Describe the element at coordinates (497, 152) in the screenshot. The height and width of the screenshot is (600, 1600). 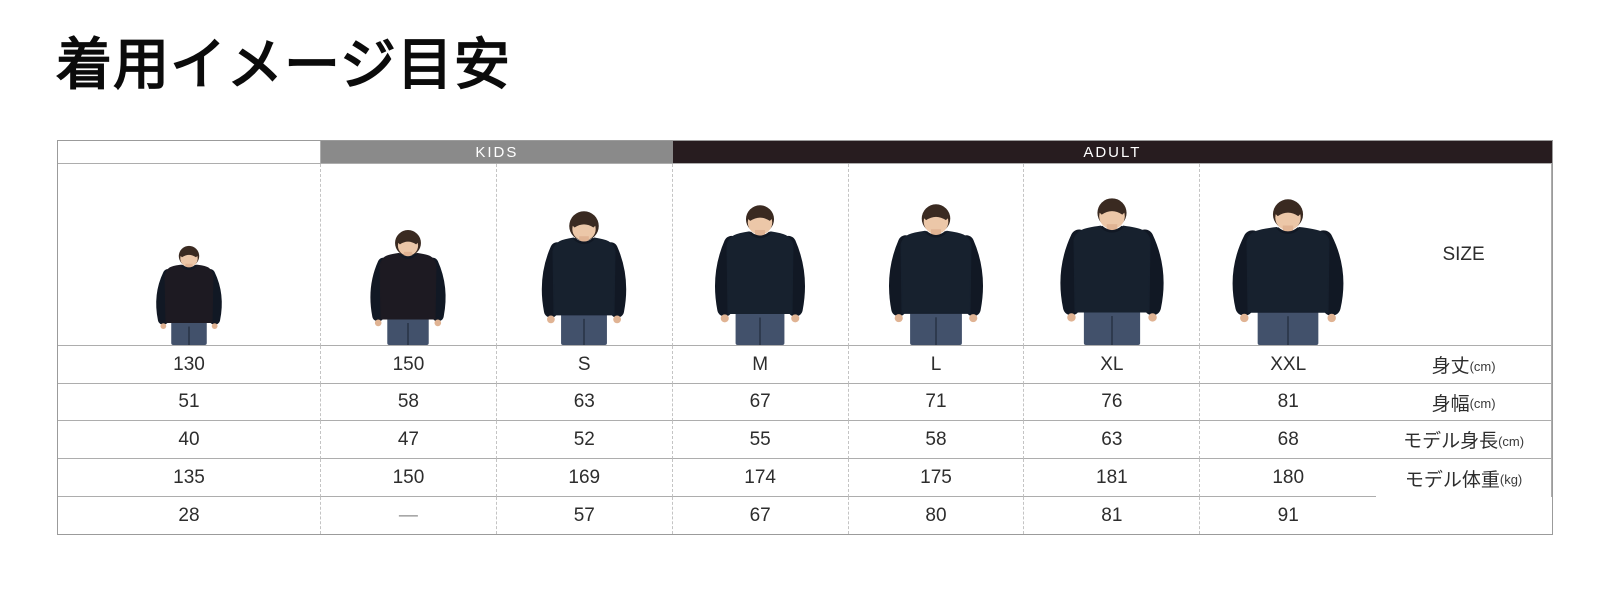
I see `group-header-kids: KIDS` at that location.